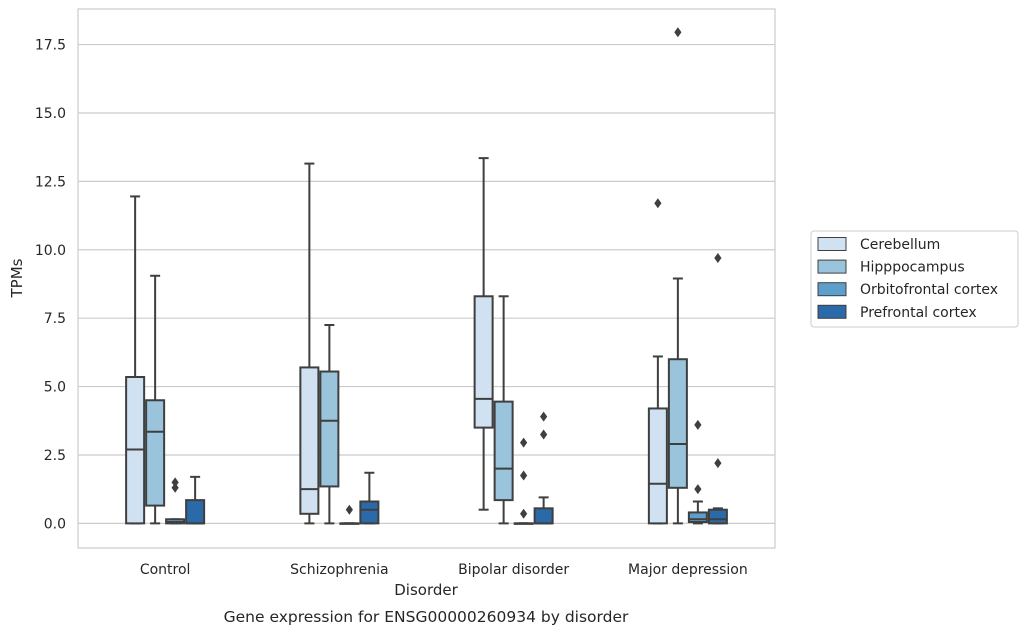 The image size is (1027, 634). Describe the element at coordinates (426, 590) in the screenshot. I see `x-axis-title: Disorder` at that location.